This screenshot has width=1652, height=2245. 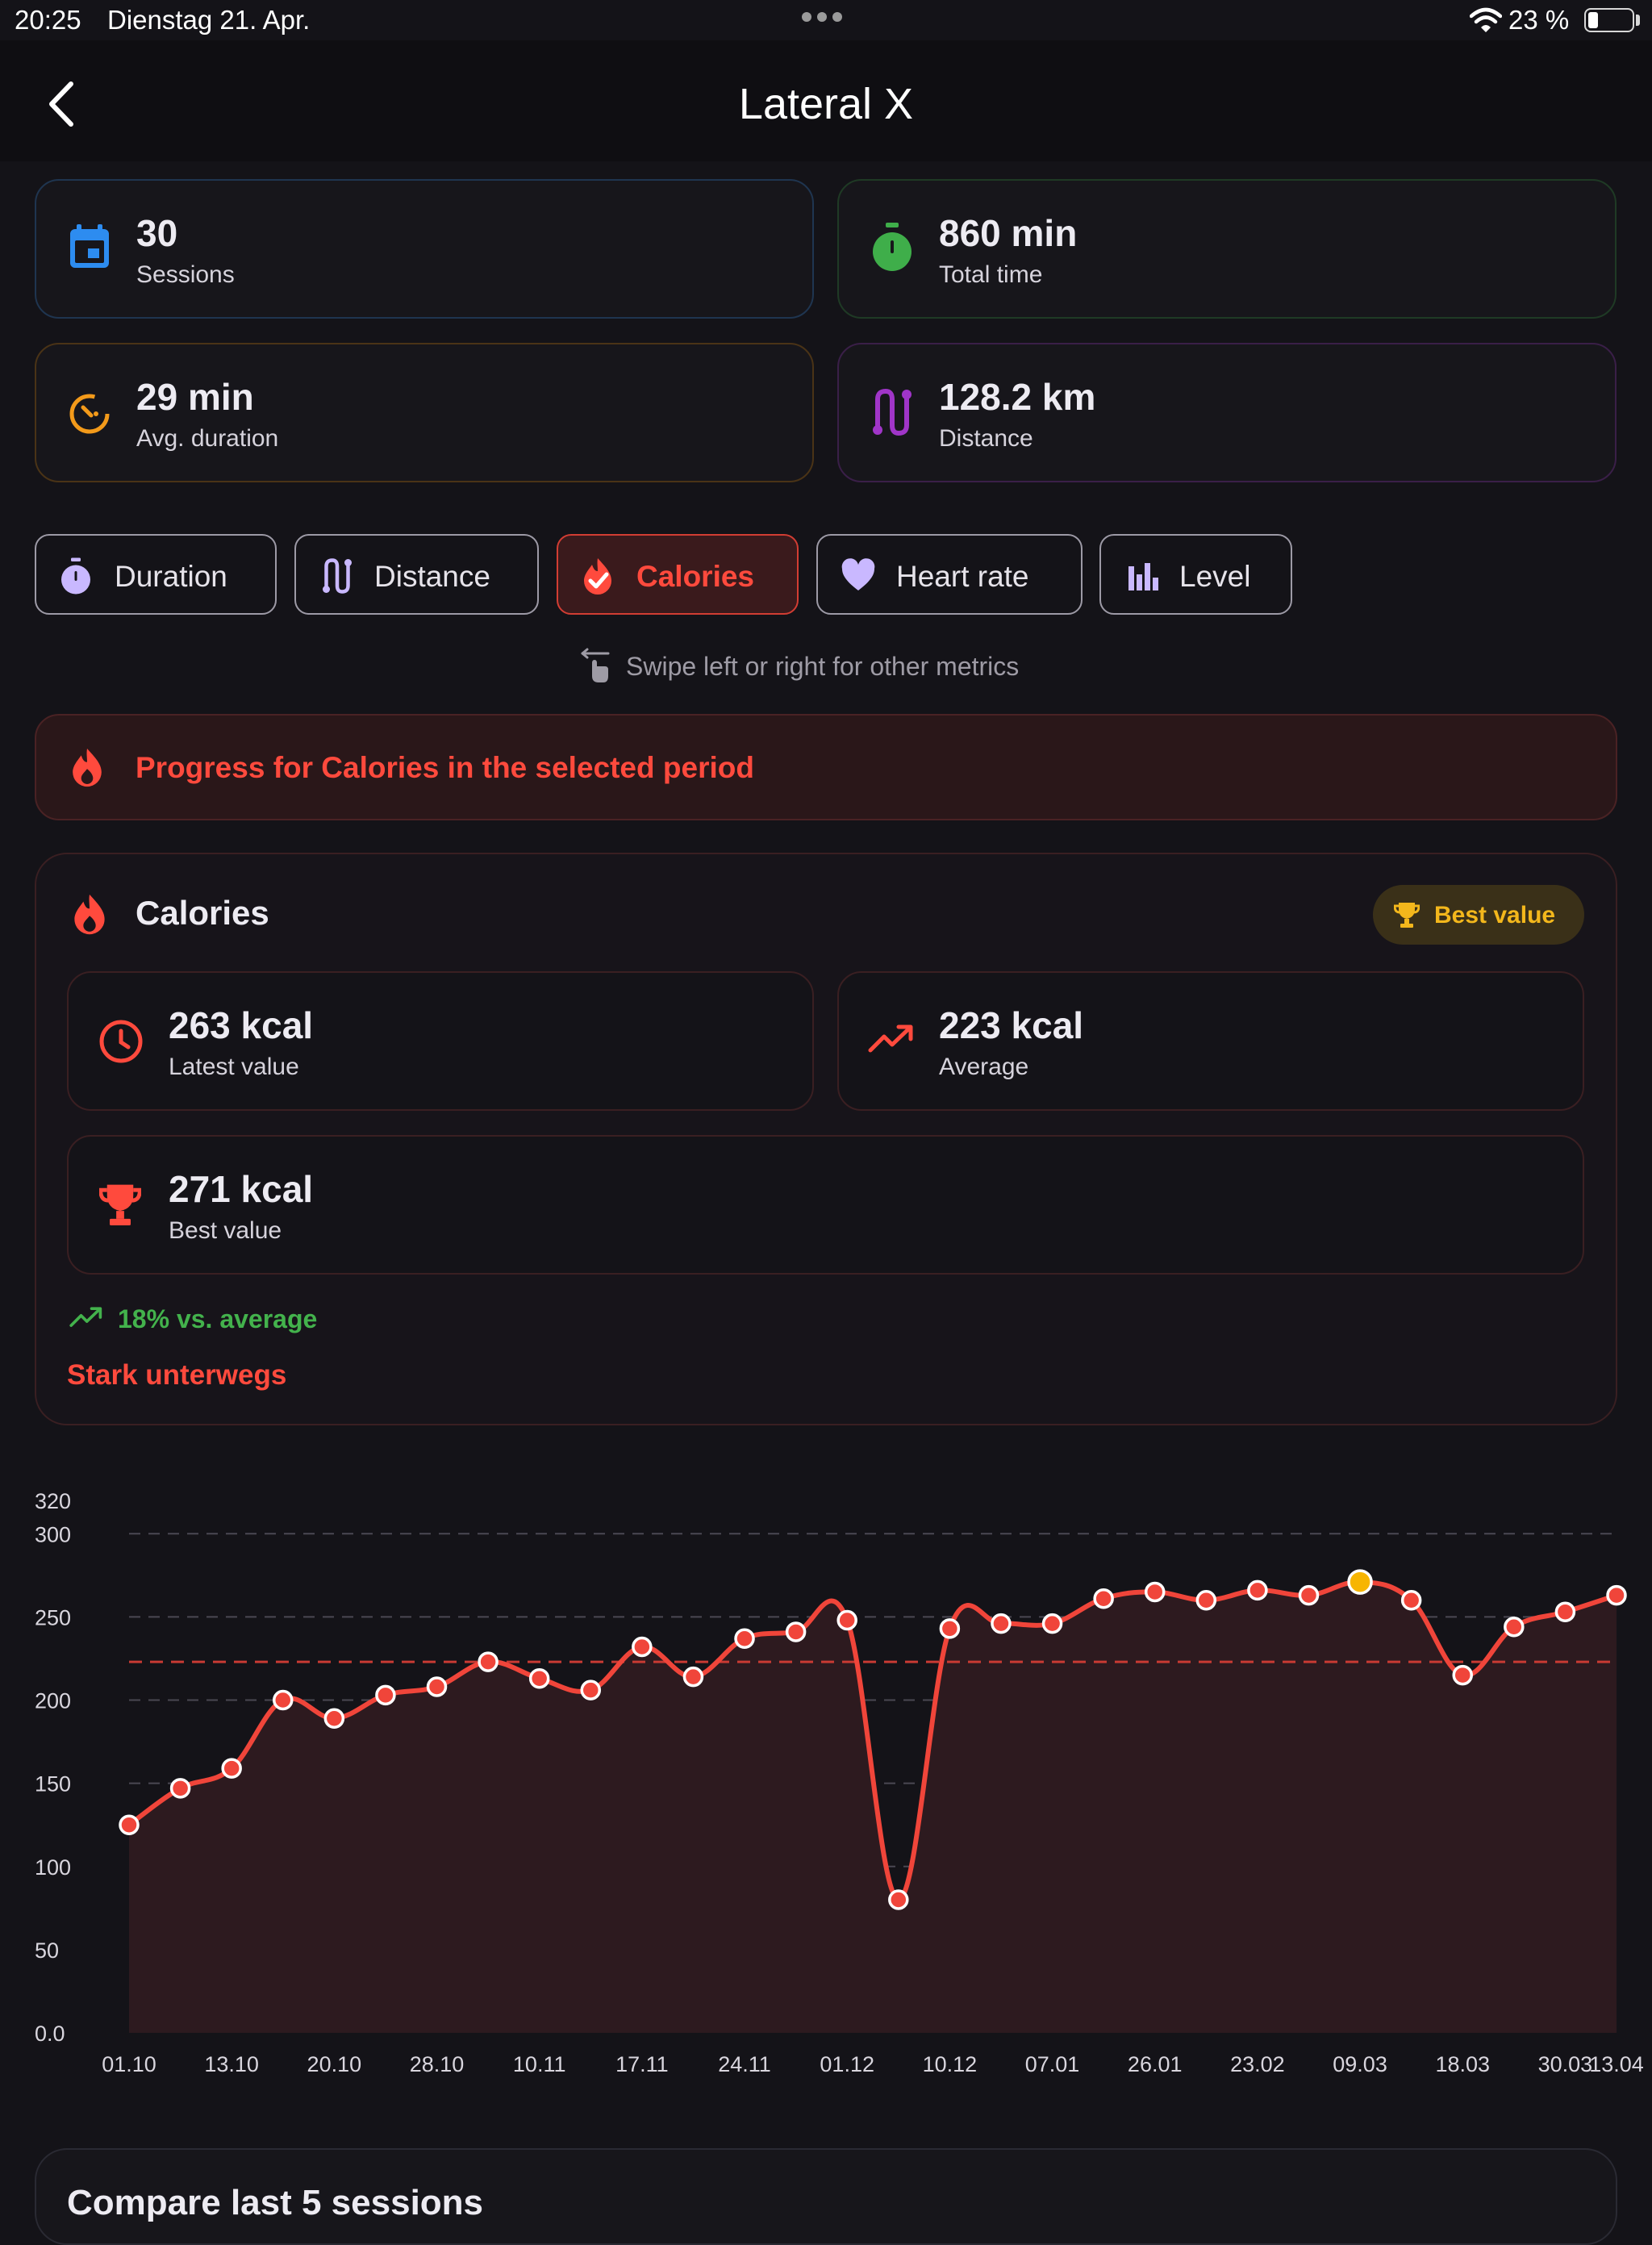 What do you see at coordinates (195, 397) in the screenshot?
I see `stat-value: 29 min` at bounding box center [195, 397].